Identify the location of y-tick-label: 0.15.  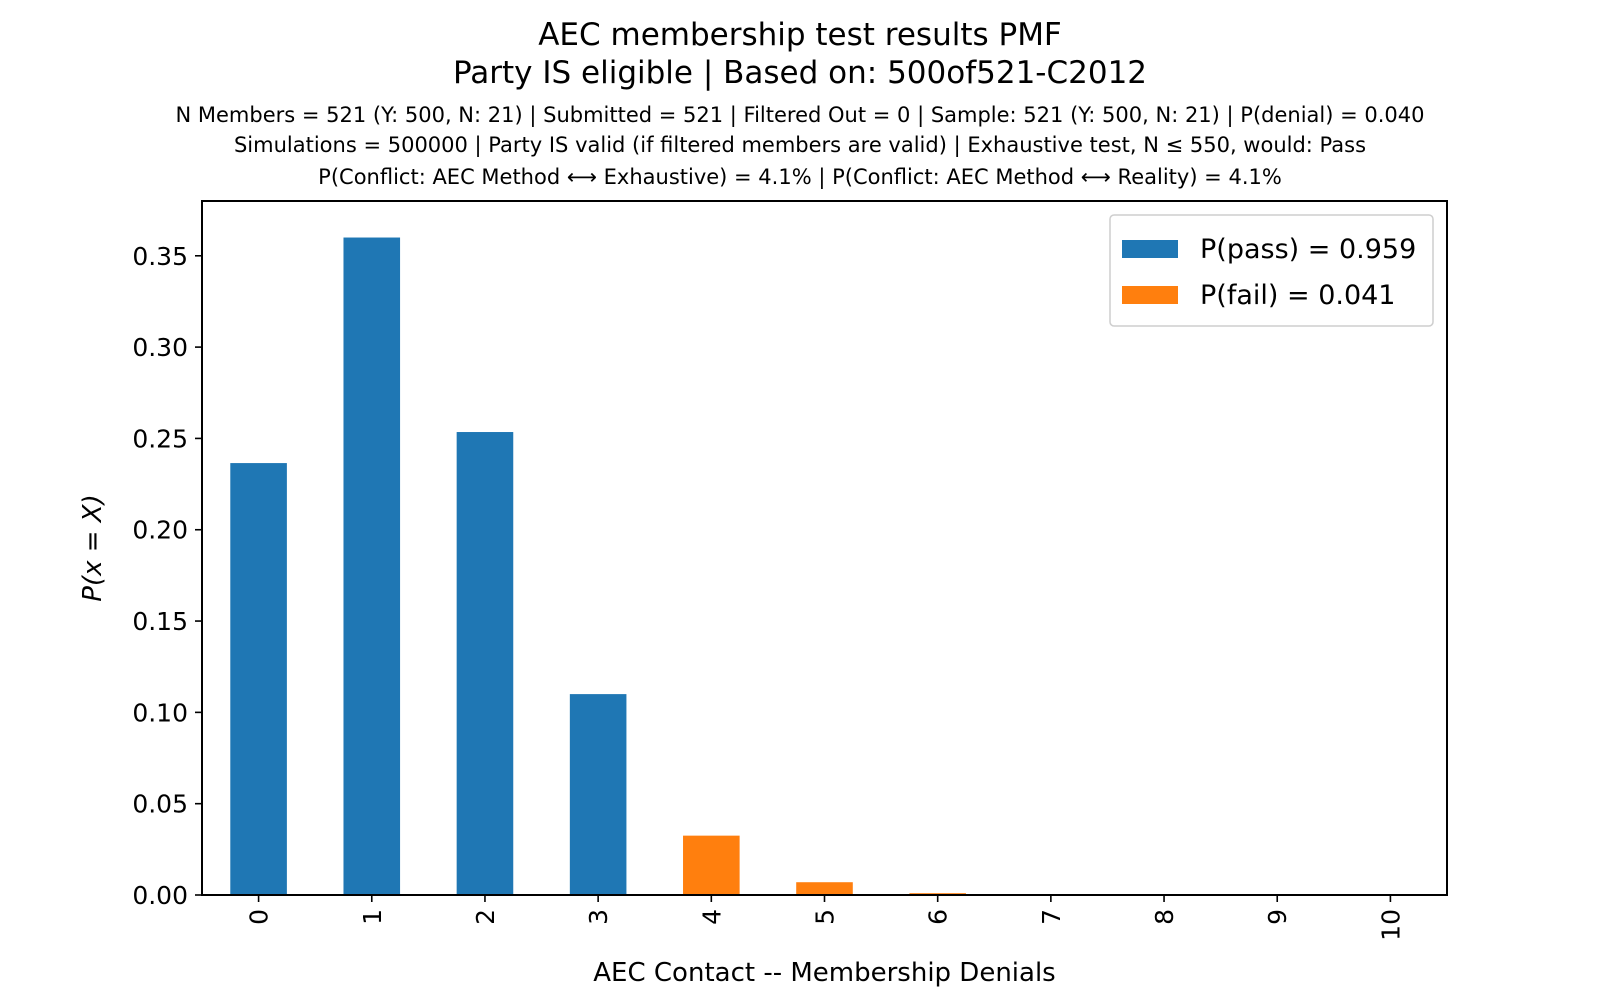
(160, 621).